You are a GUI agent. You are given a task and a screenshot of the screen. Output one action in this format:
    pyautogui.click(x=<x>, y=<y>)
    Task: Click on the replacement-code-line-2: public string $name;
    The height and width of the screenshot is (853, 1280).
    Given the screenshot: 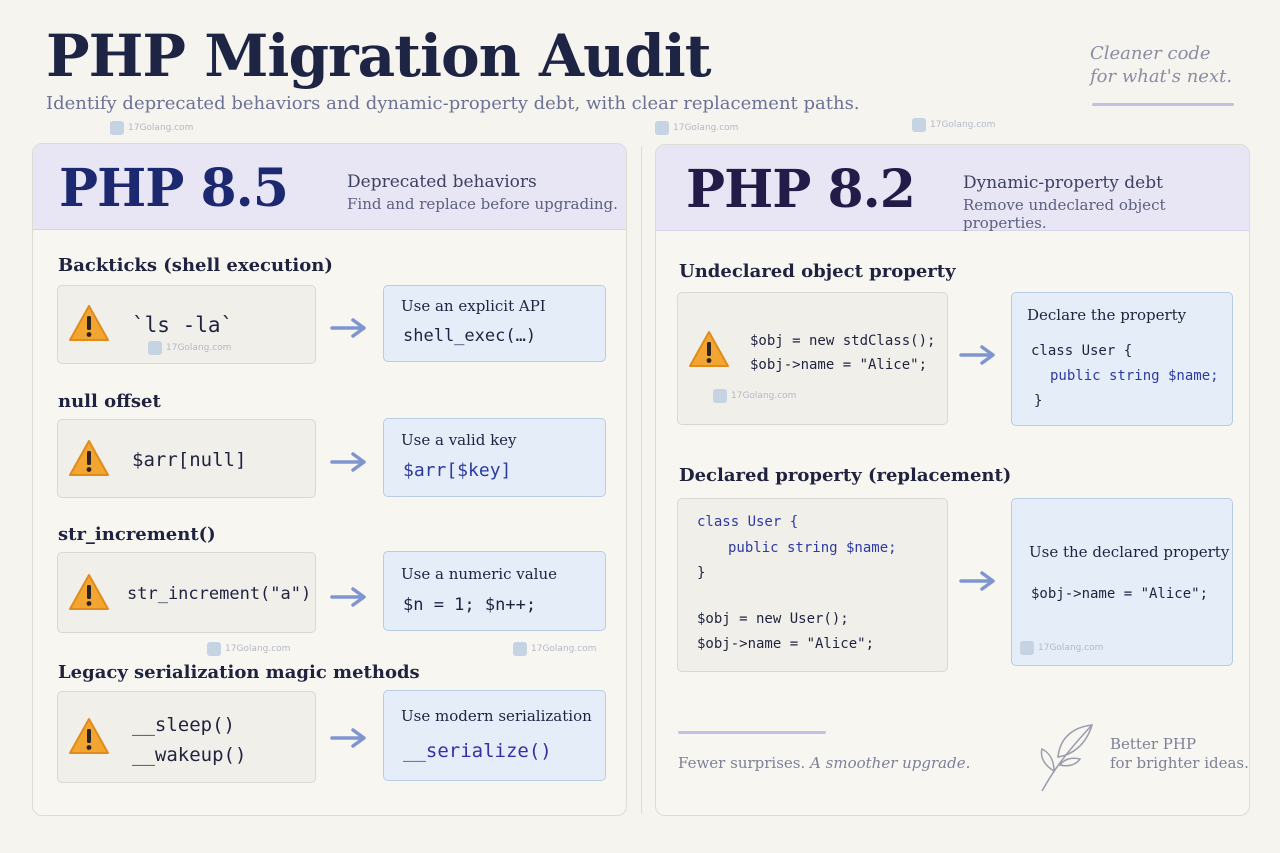 What is the action you would take?
    pyautogui.click(x=1134, y=376)
    